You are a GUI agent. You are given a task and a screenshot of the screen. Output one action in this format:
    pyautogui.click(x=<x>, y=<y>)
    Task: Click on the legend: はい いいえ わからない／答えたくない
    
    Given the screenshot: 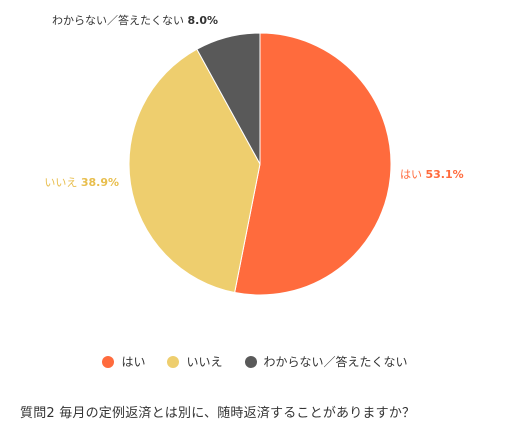 What is the action you would take?
    pyautogui.click(x=255, y=361)
    